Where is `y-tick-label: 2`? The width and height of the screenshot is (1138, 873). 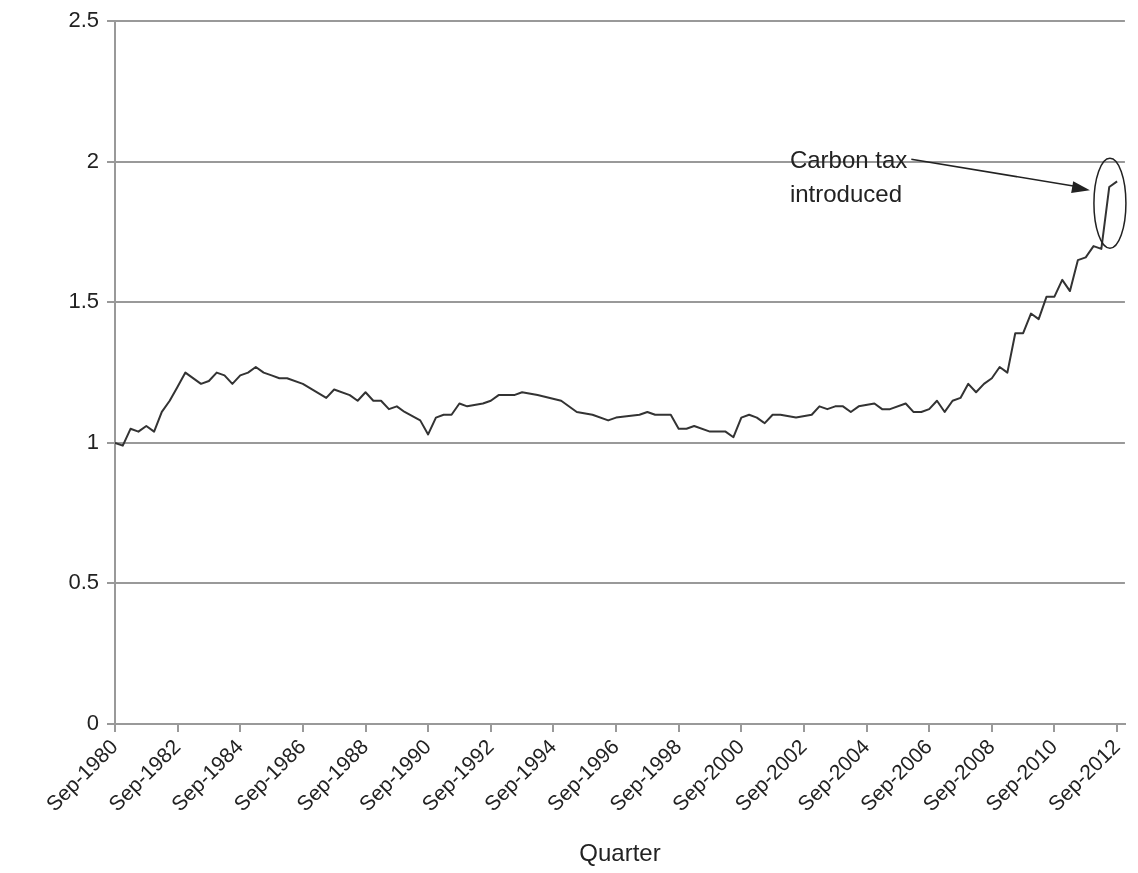
y-tick-label: 2 is located at coordinates (92, 160).